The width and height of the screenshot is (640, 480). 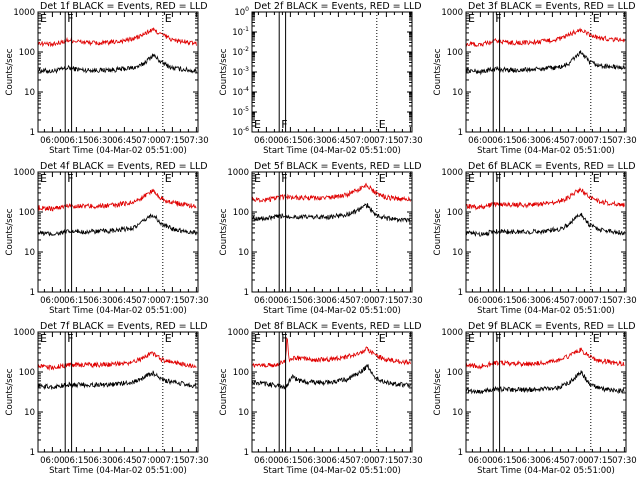 I want to click on panel-title: Det 2f BLACK = Events, RED = LLD, so click(x=338, y=6).